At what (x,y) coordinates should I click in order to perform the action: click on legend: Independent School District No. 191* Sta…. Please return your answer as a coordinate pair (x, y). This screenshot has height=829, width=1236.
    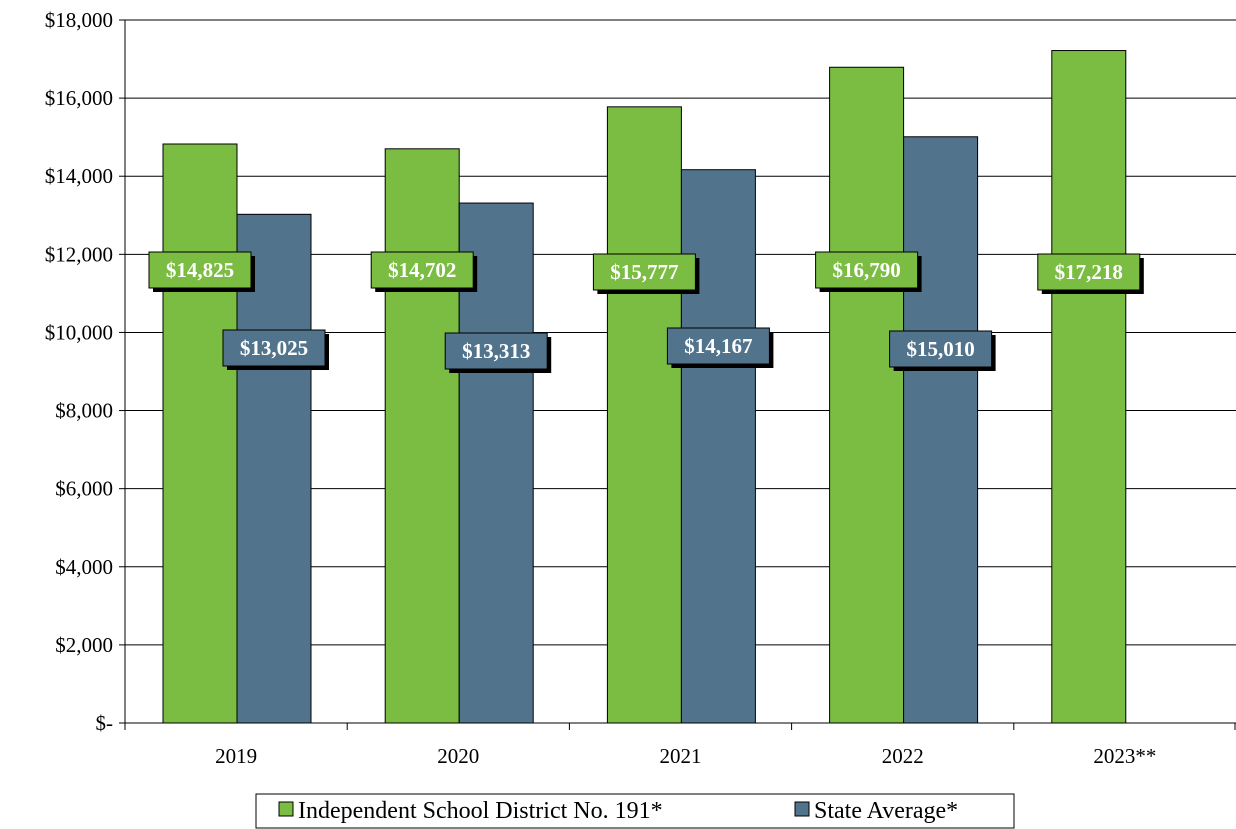
    Looking at the image, I should click on (635, 811).